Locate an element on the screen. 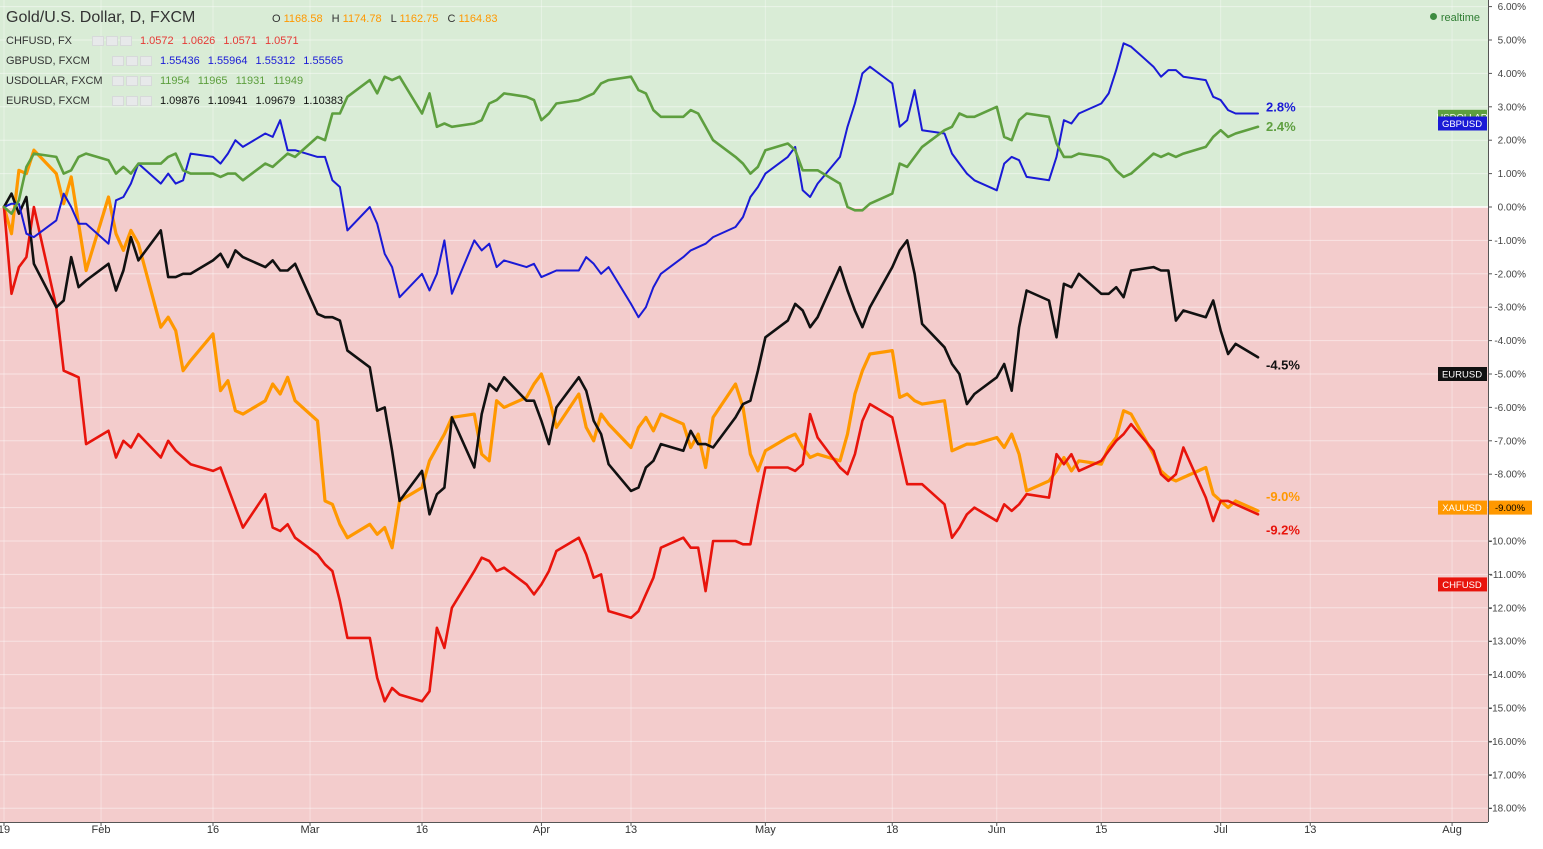  realtime-indicator: realtime is located at coordinates (1454, 18).